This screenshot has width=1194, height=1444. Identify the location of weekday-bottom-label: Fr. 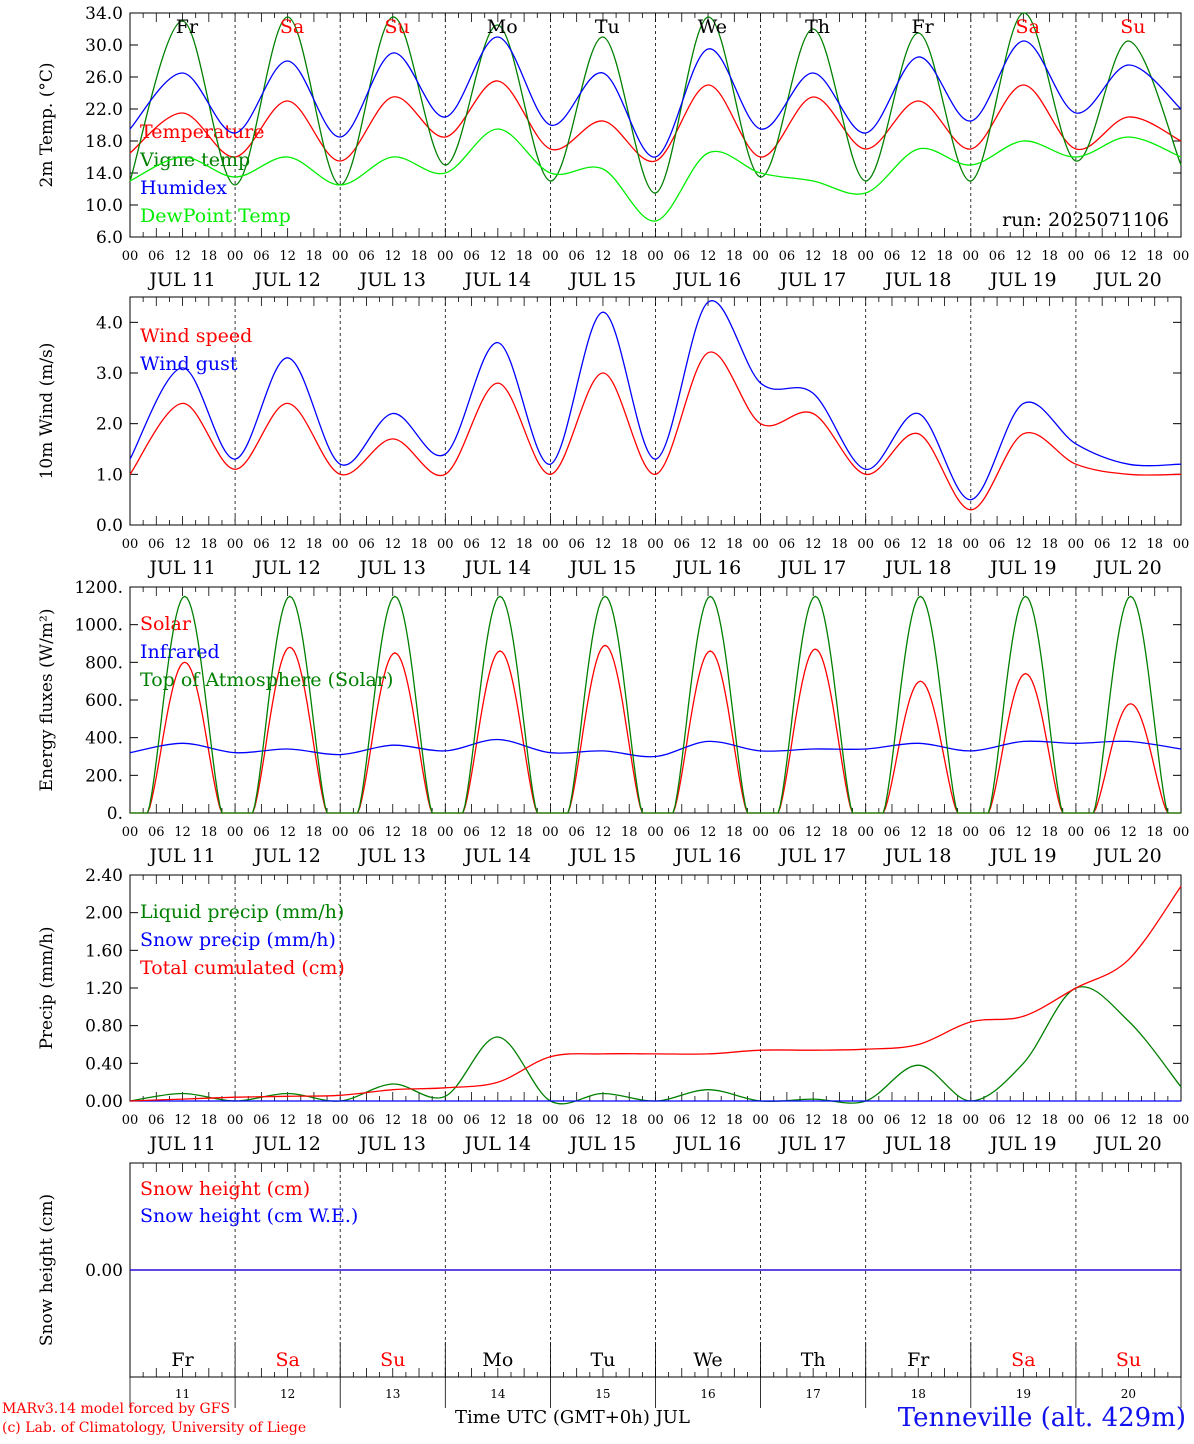
(182, 1360).